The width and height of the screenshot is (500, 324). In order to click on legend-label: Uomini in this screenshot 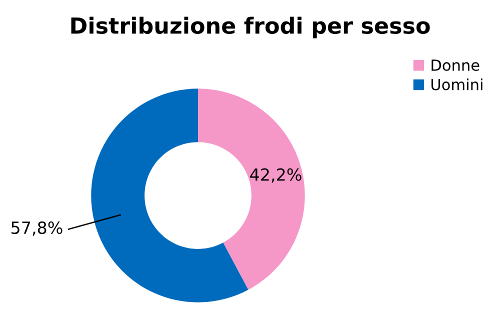, I will do `click(456, 84)`.